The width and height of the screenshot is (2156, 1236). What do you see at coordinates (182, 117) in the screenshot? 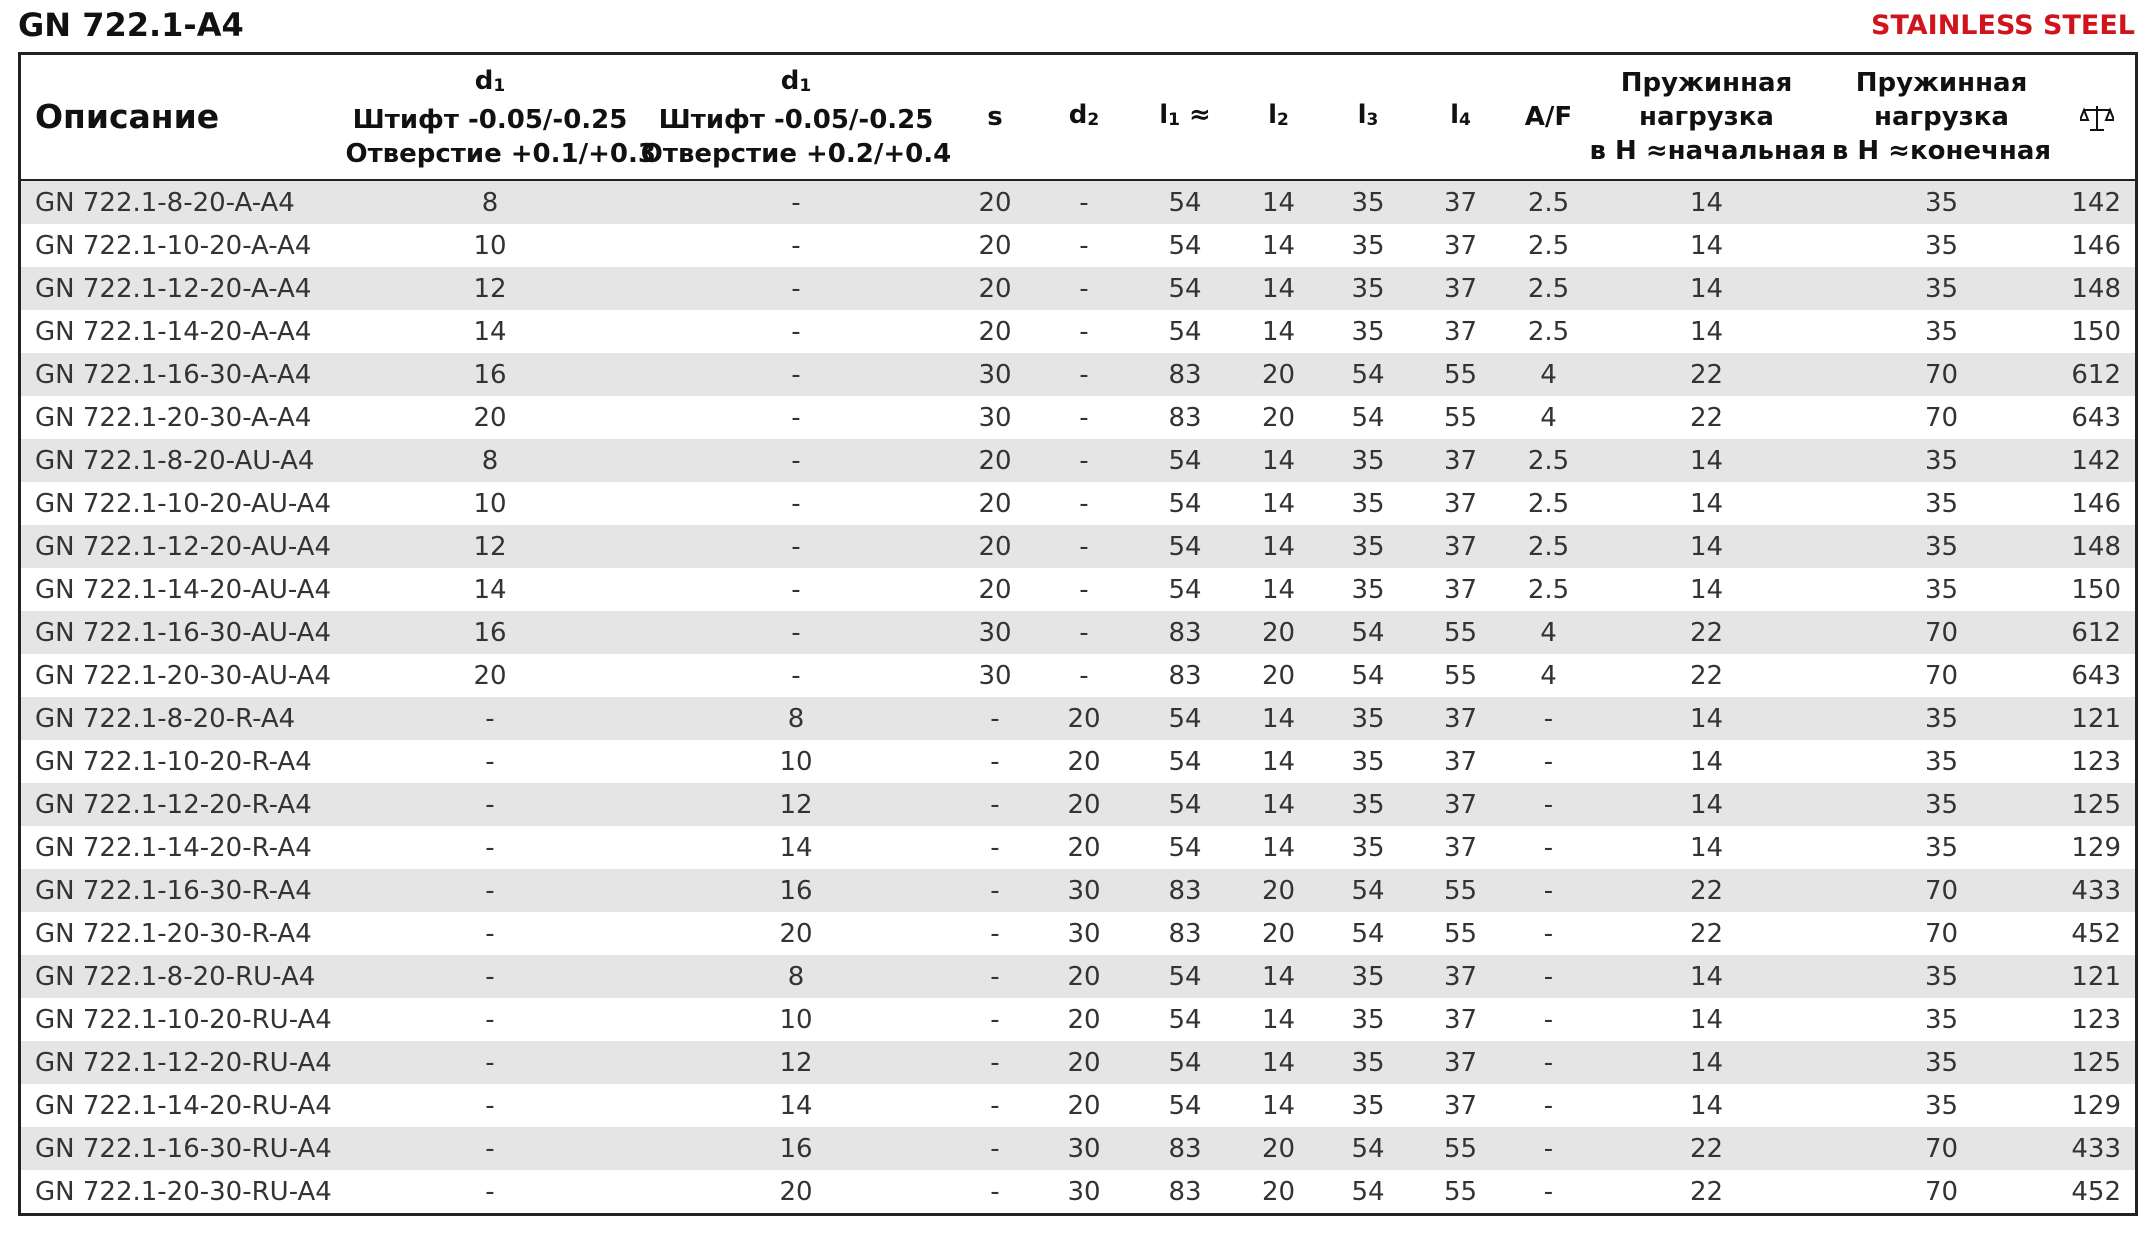
I see `column-header: Описание` at bounding box center [182, 117].